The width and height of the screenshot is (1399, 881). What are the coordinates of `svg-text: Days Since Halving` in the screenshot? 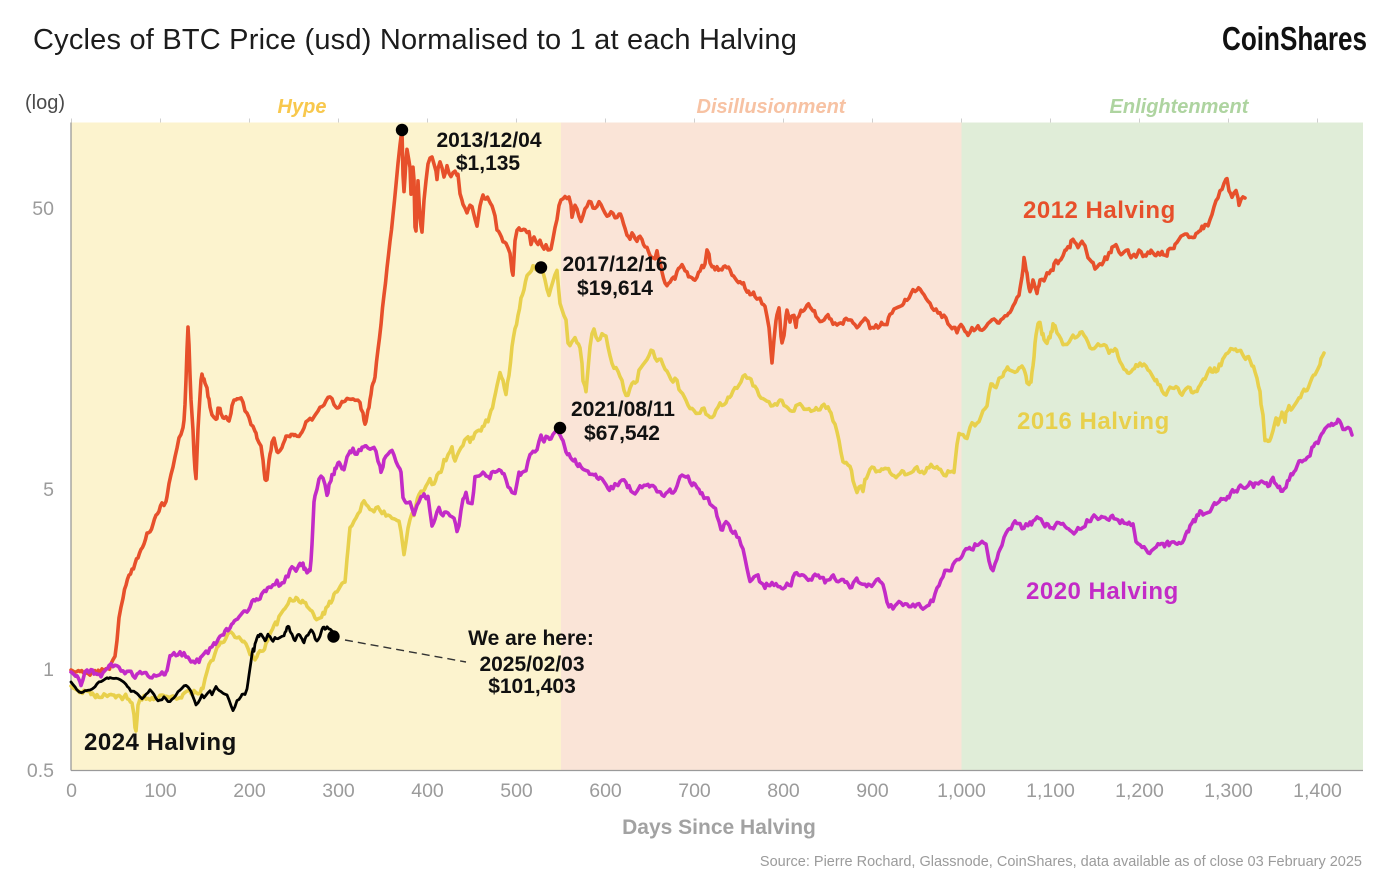 It's located at (719, 827).